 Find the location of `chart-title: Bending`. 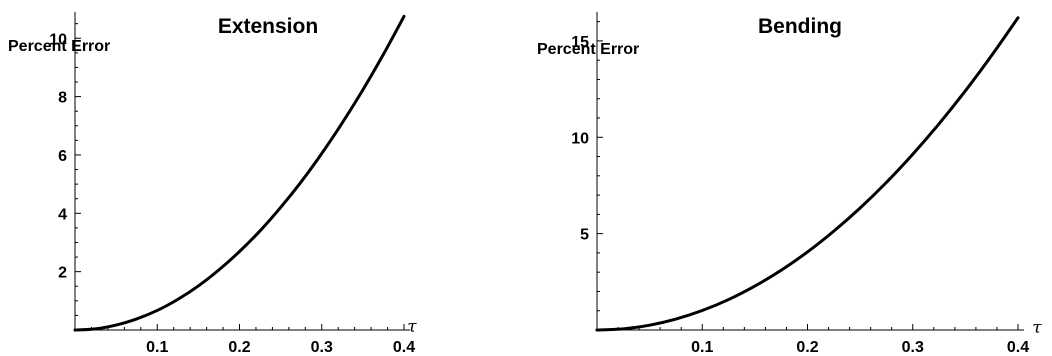

chart-title: Bending is located at coordinates (800, 26).